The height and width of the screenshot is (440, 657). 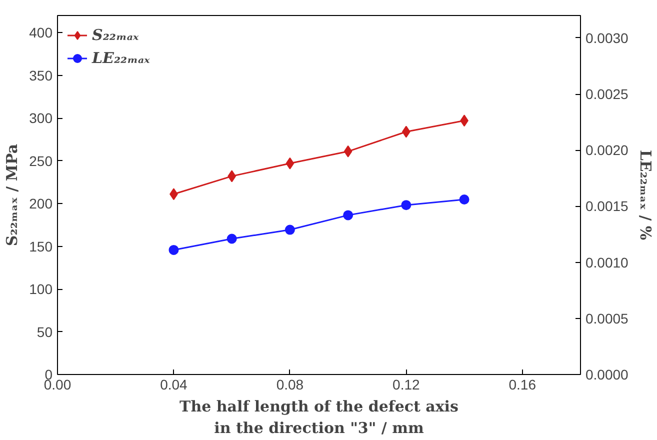 What do you see at coordinates (607, 318) in the screenshot?
I see `y2-tick-label: 0.0005` at bounding box center [607, 318].